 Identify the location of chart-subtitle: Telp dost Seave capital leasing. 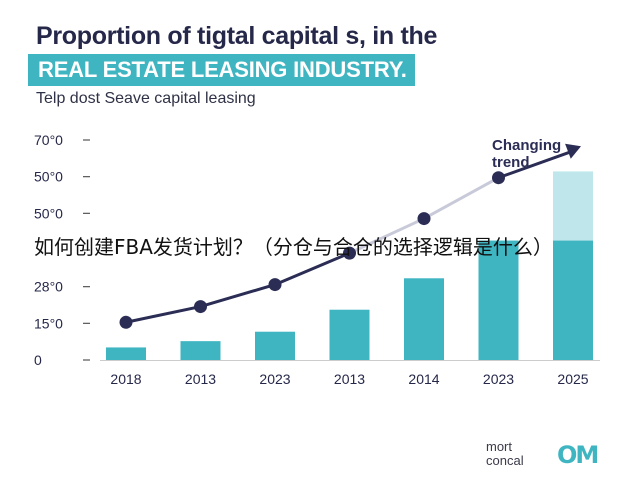
(146, 98).